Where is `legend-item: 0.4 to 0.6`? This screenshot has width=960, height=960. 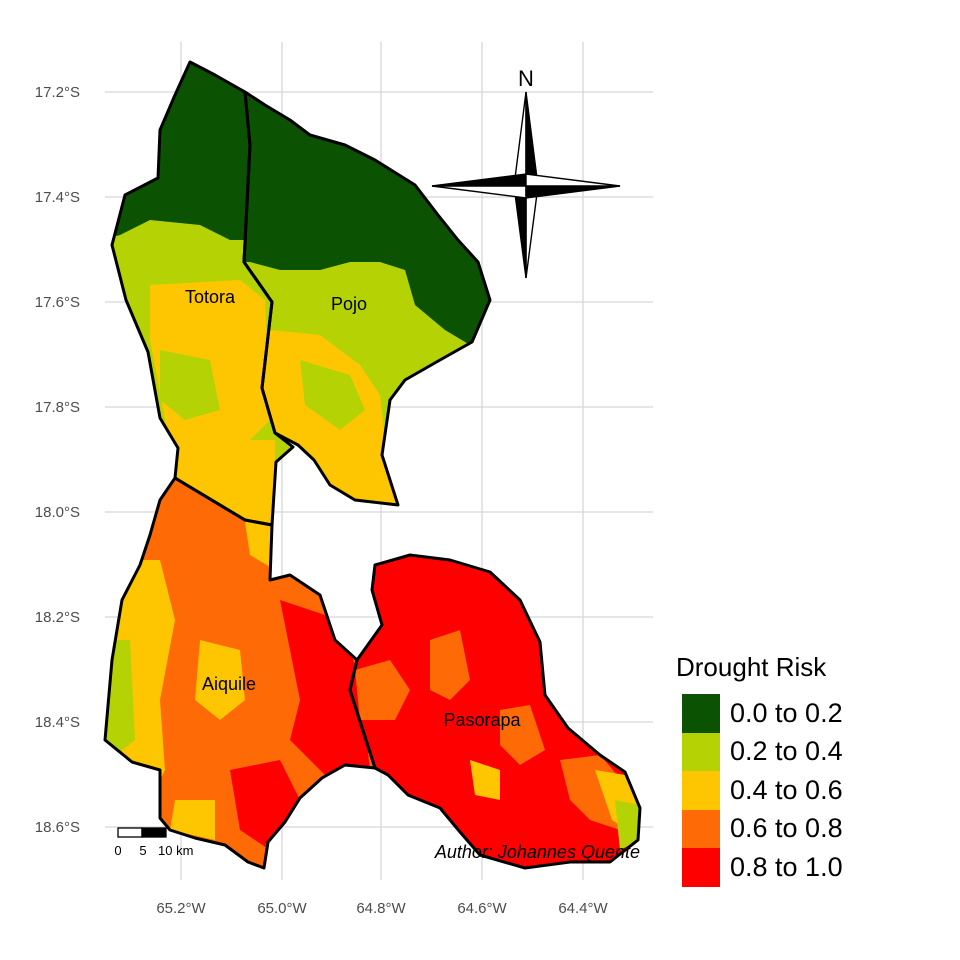
legend-item: 0.4 to 0.6 is located at coordinates (759, 790).